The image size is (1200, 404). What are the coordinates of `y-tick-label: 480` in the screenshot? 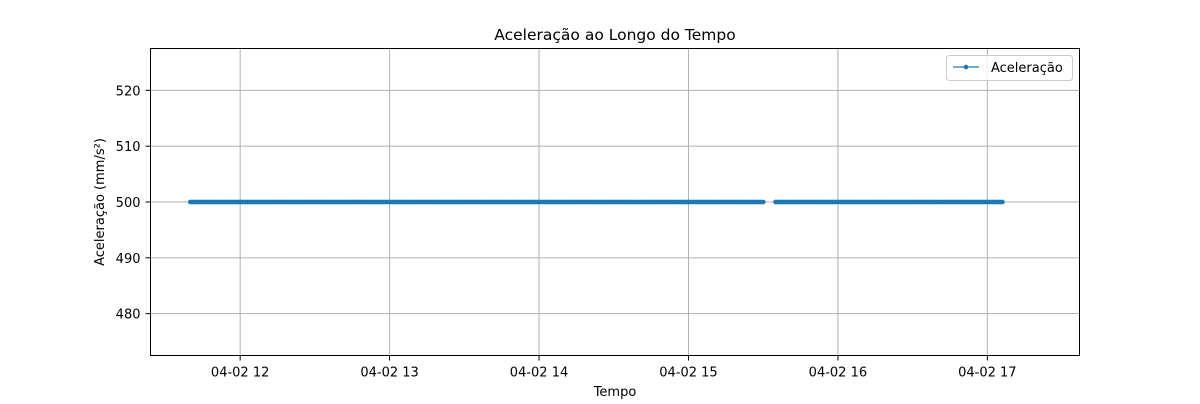 It's located at (128, 315).